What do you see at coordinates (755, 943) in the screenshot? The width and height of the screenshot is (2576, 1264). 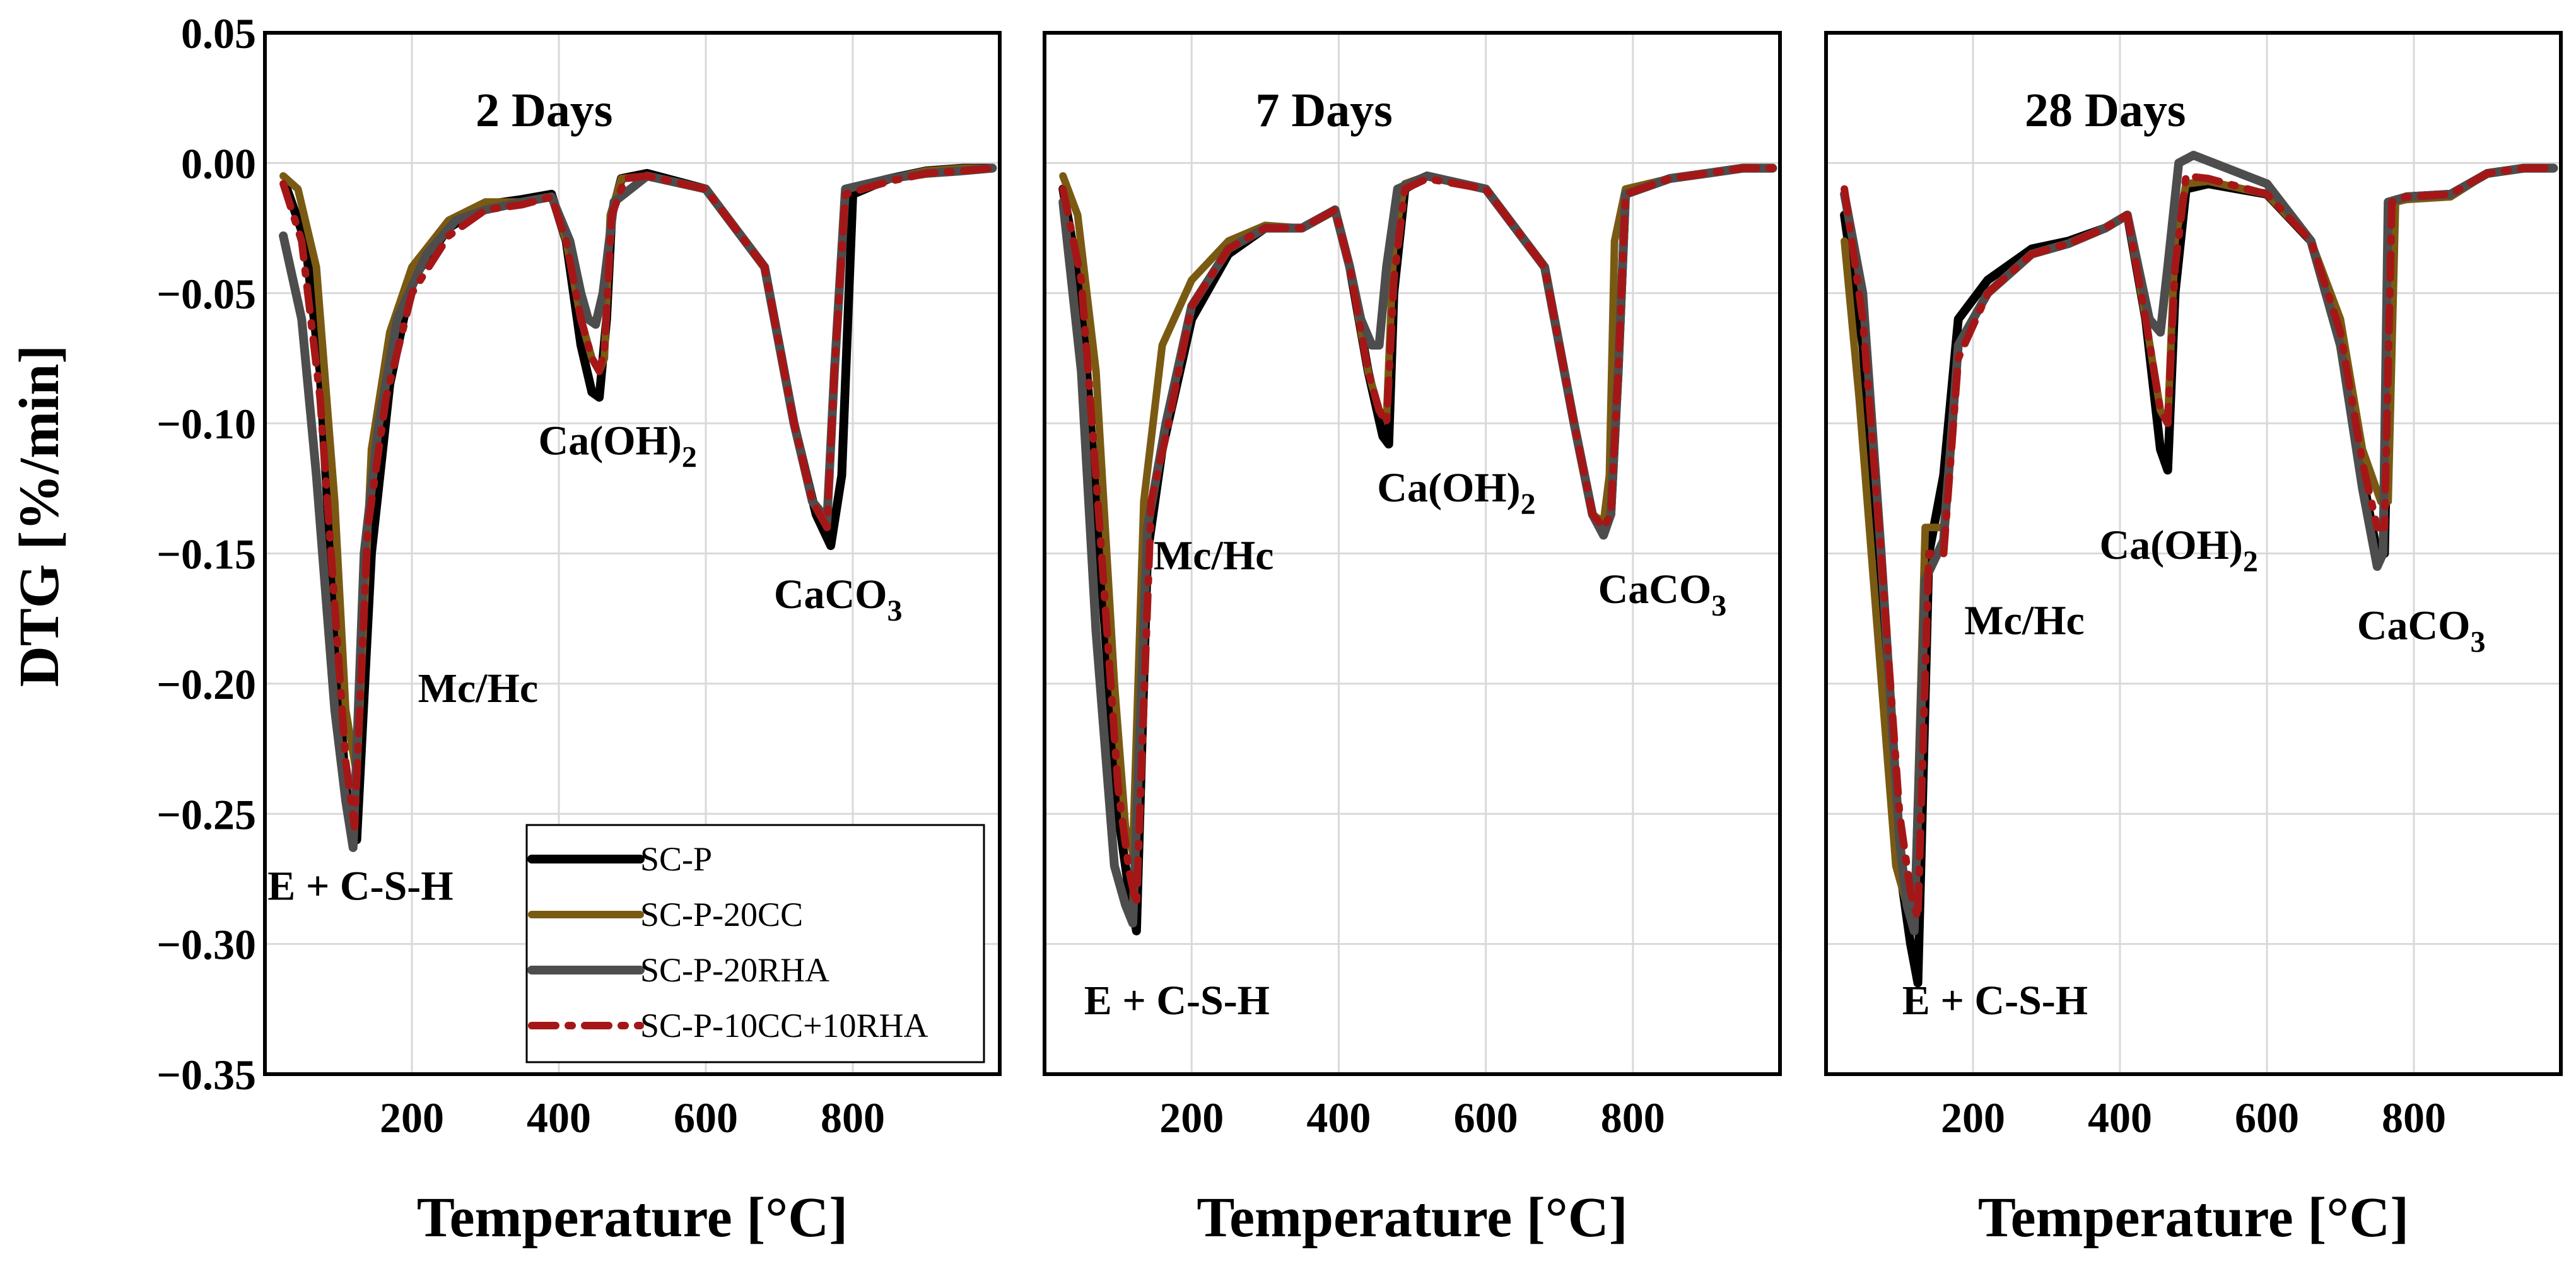 I see `legend: SC-P SC-P-20CC SC-P-20RHA SC-P-10CC+10RHA` at bounding box center [755, 943].